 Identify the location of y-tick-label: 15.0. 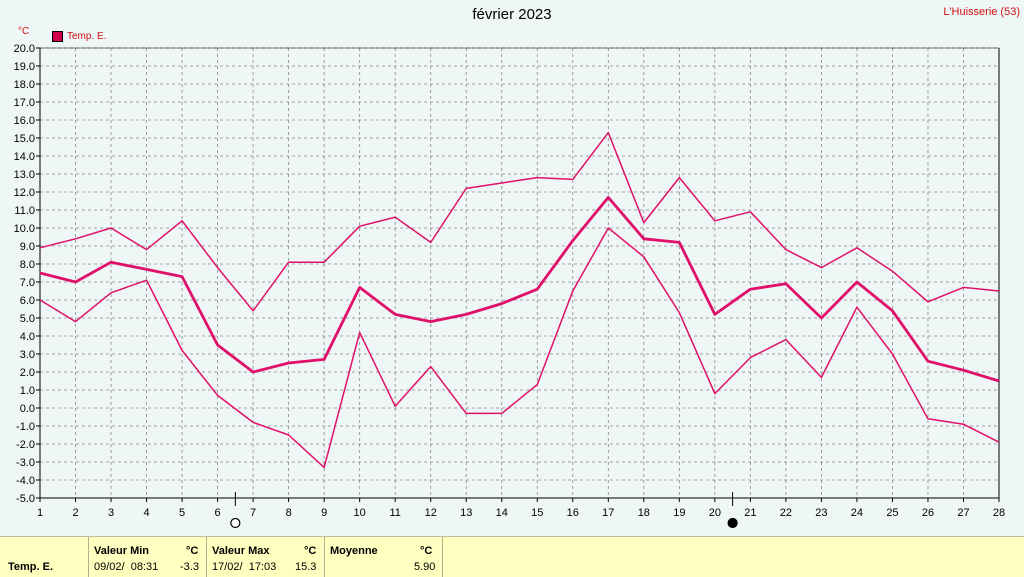
(24, 139).